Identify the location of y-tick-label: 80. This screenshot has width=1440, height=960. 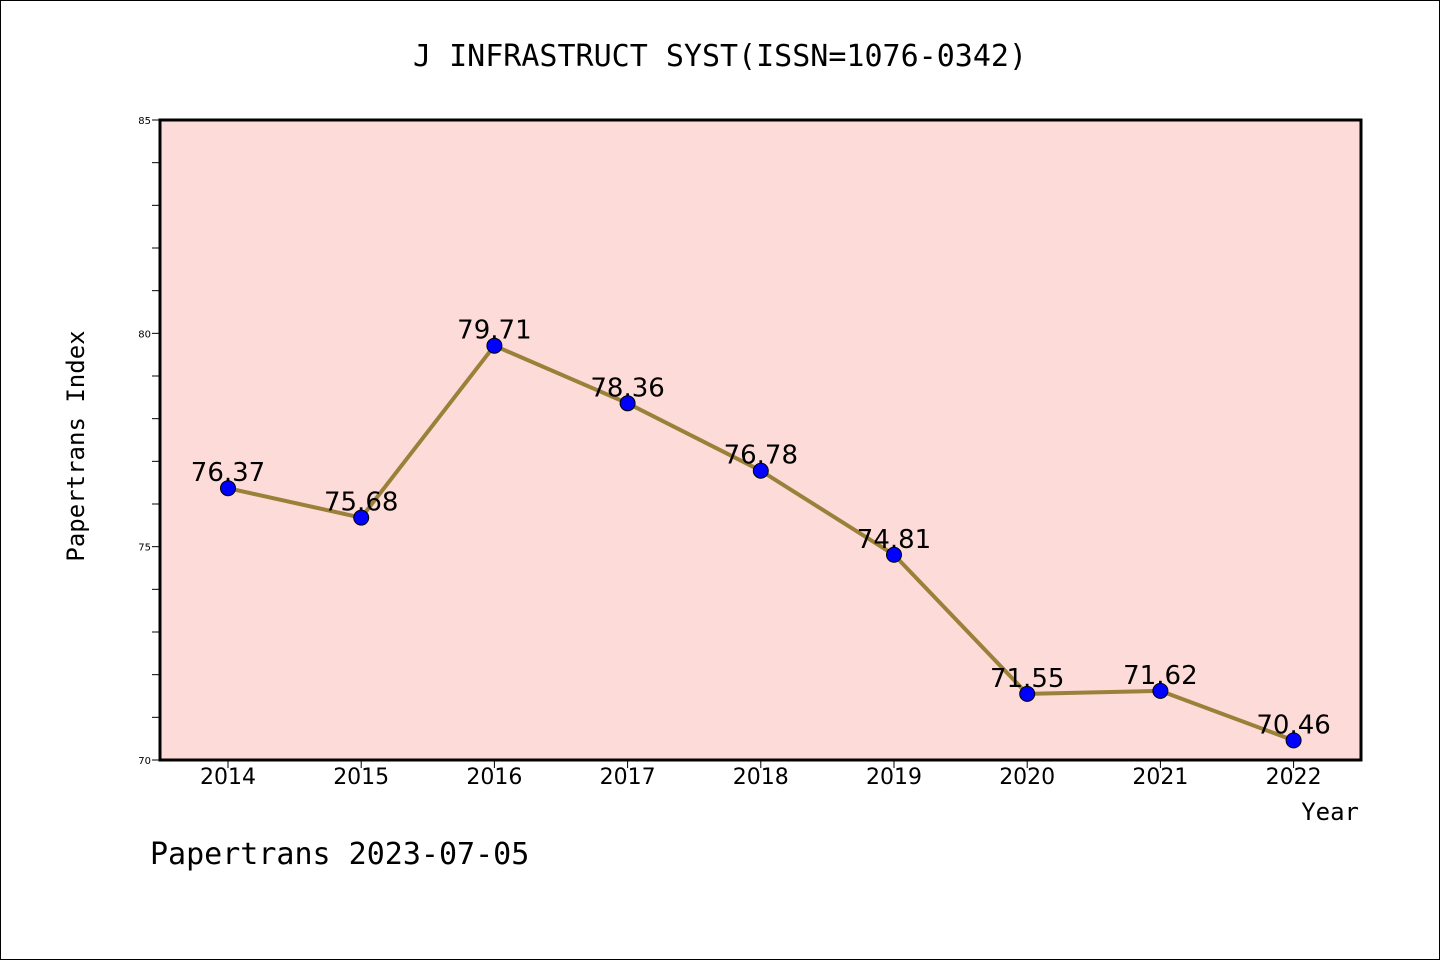
(144, 334).